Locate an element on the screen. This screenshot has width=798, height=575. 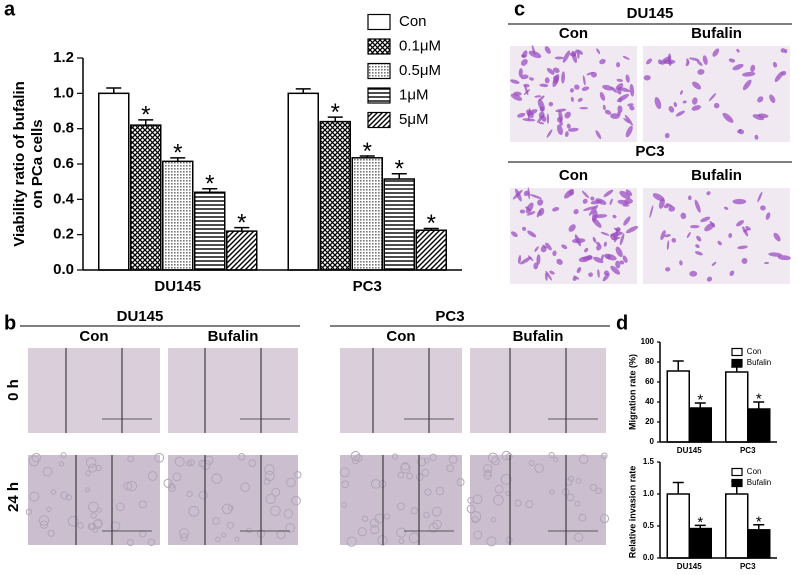
x-tick-label: DU145 is located at coordinates (177, 286).